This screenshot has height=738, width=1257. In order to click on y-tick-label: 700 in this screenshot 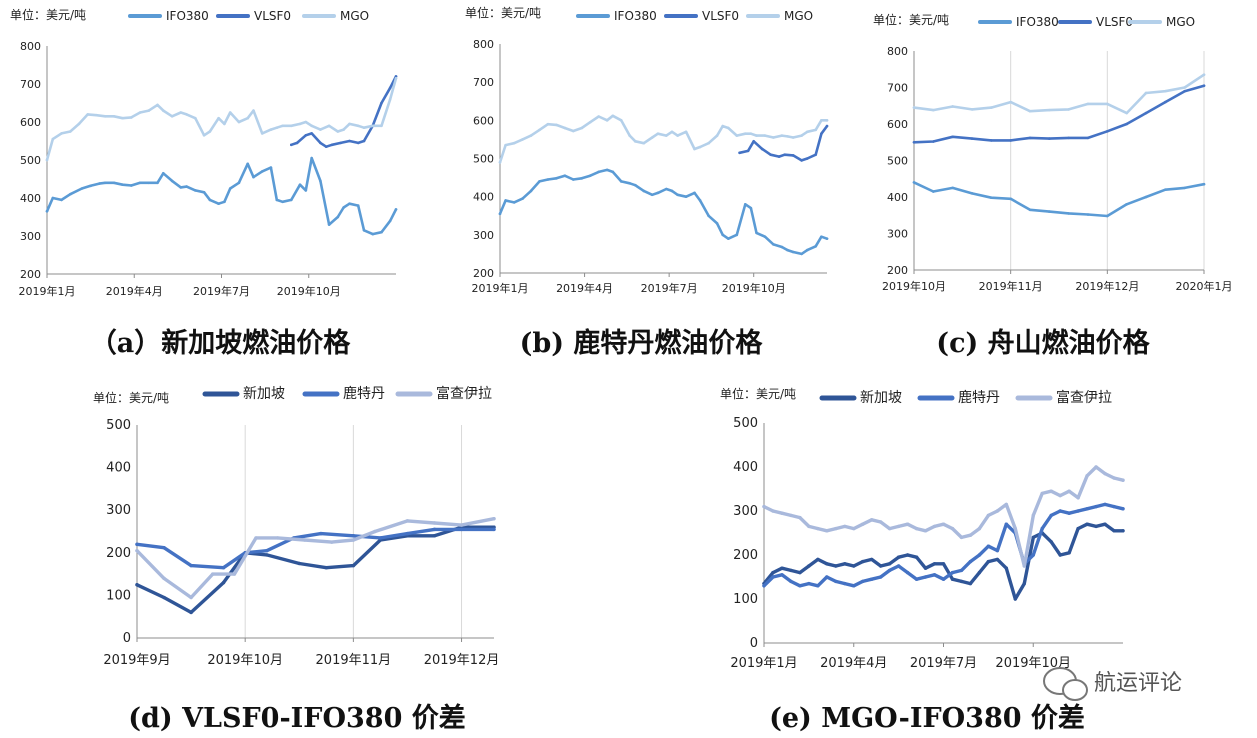, I will do `click(897, 88)`.